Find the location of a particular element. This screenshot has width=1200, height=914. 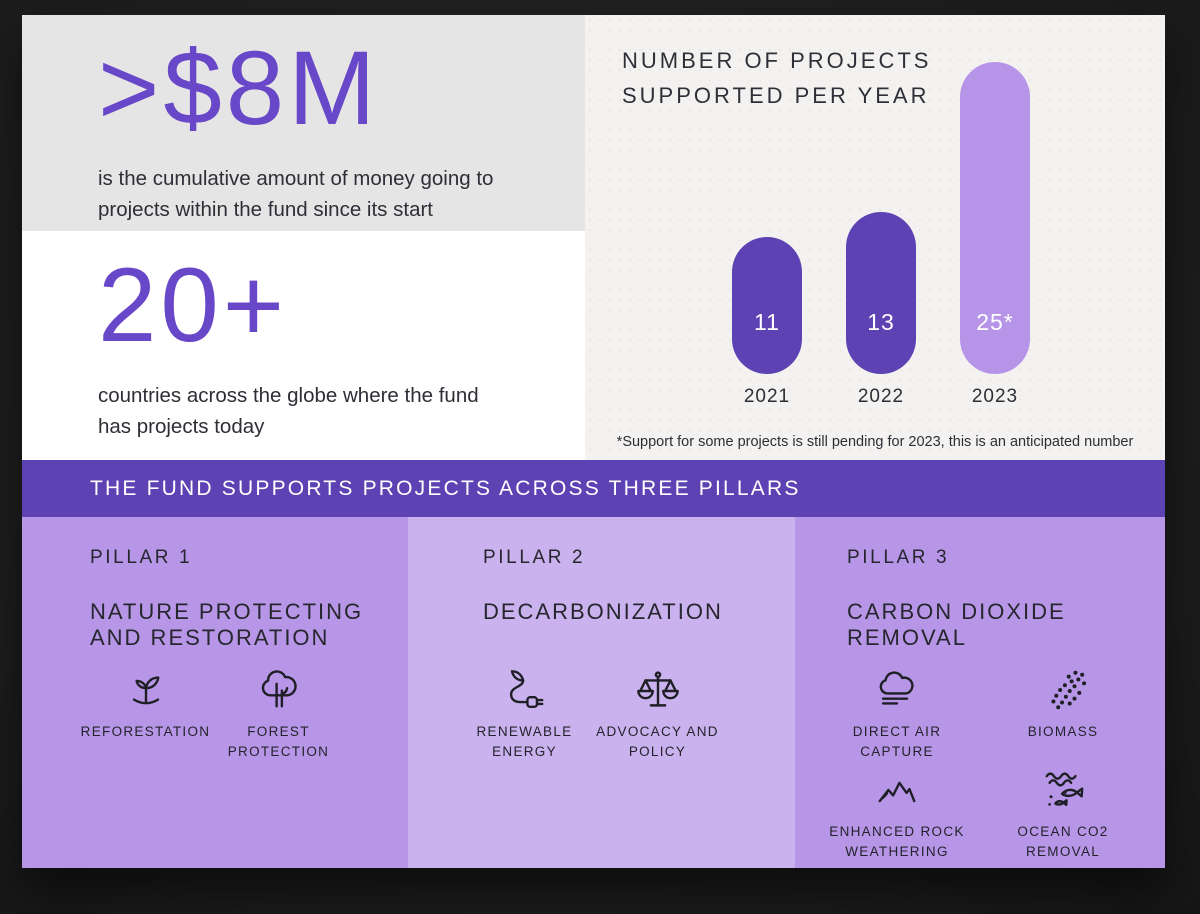

bar-column-2021: 11 2021 is located at coordinates (767, 322).